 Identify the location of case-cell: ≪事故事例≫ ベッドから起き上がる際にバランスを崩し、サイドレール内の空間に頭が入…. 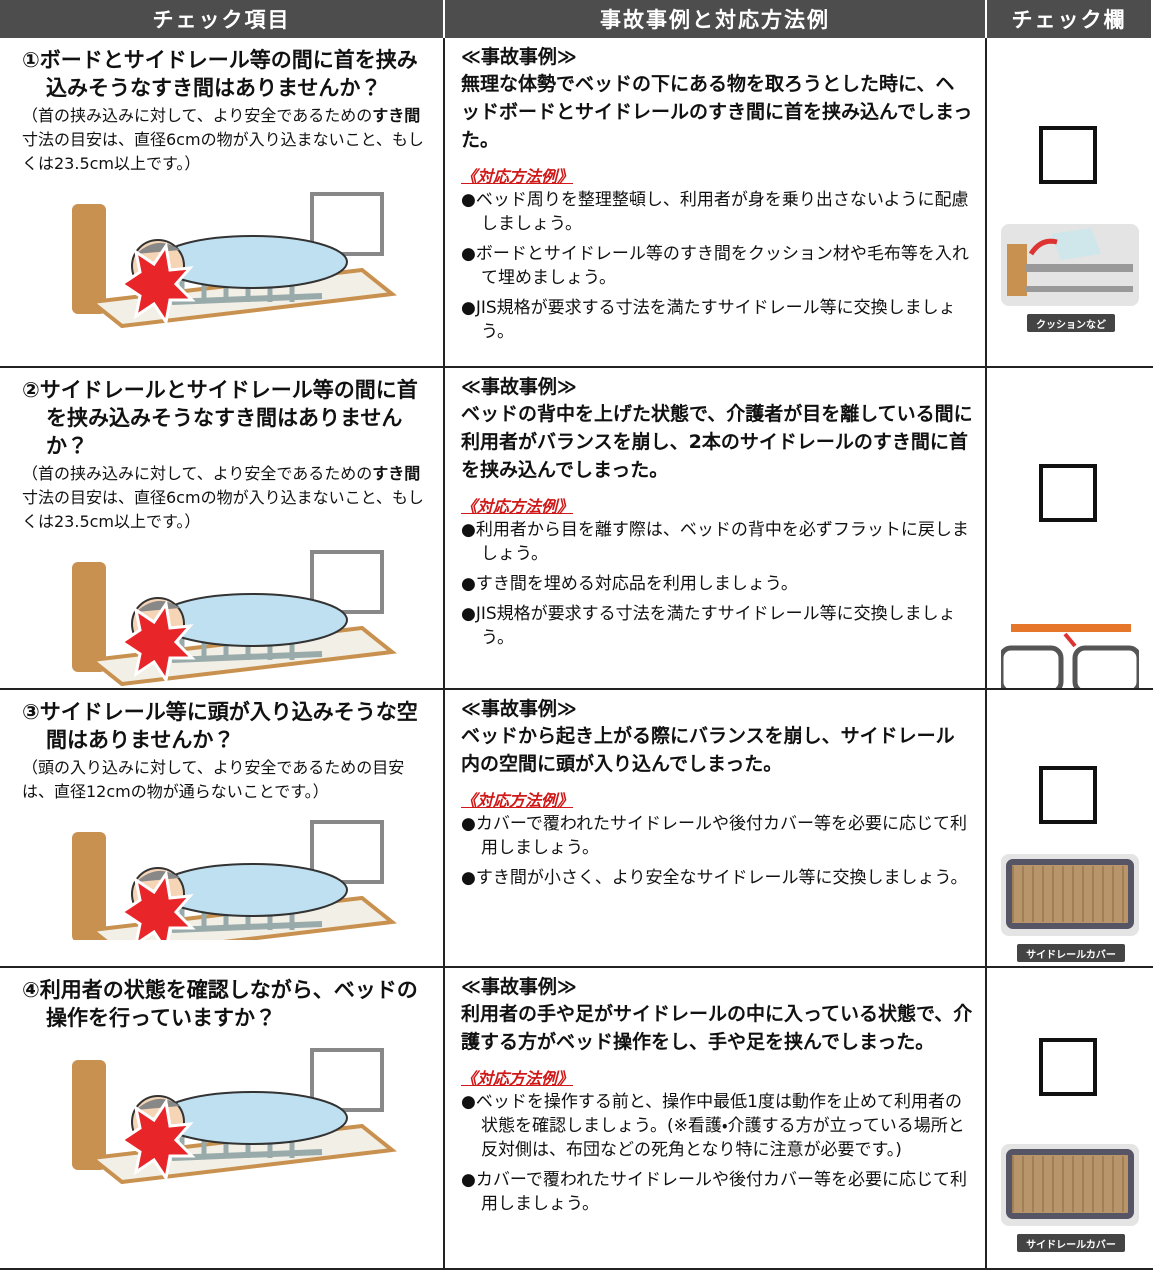
(716, 829).